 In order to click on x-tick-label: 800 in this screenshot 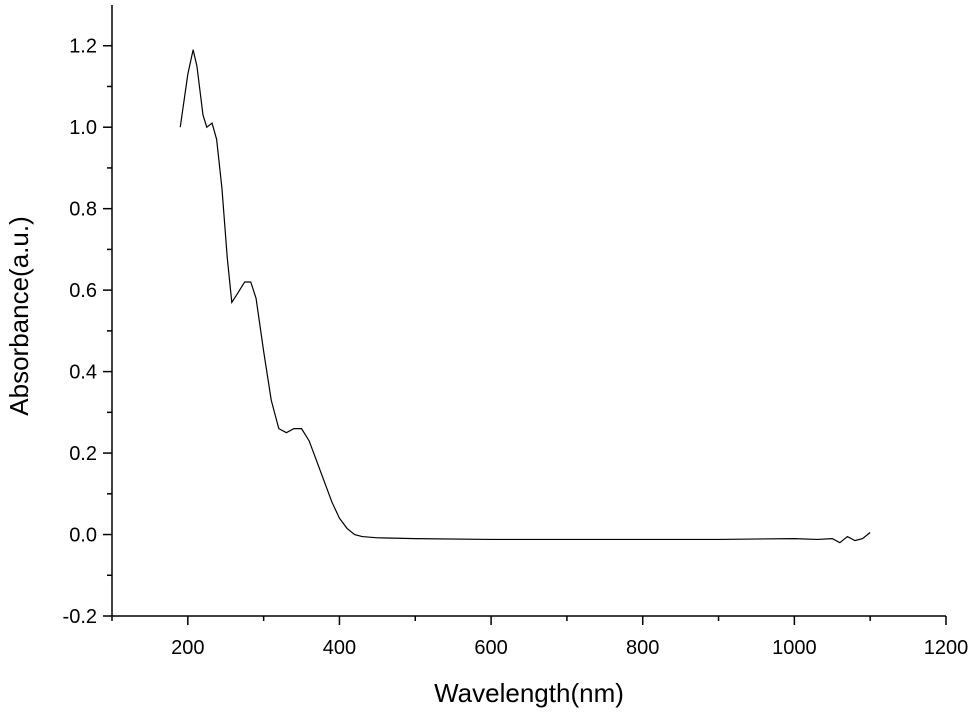, I will do `click(642, 648)`.